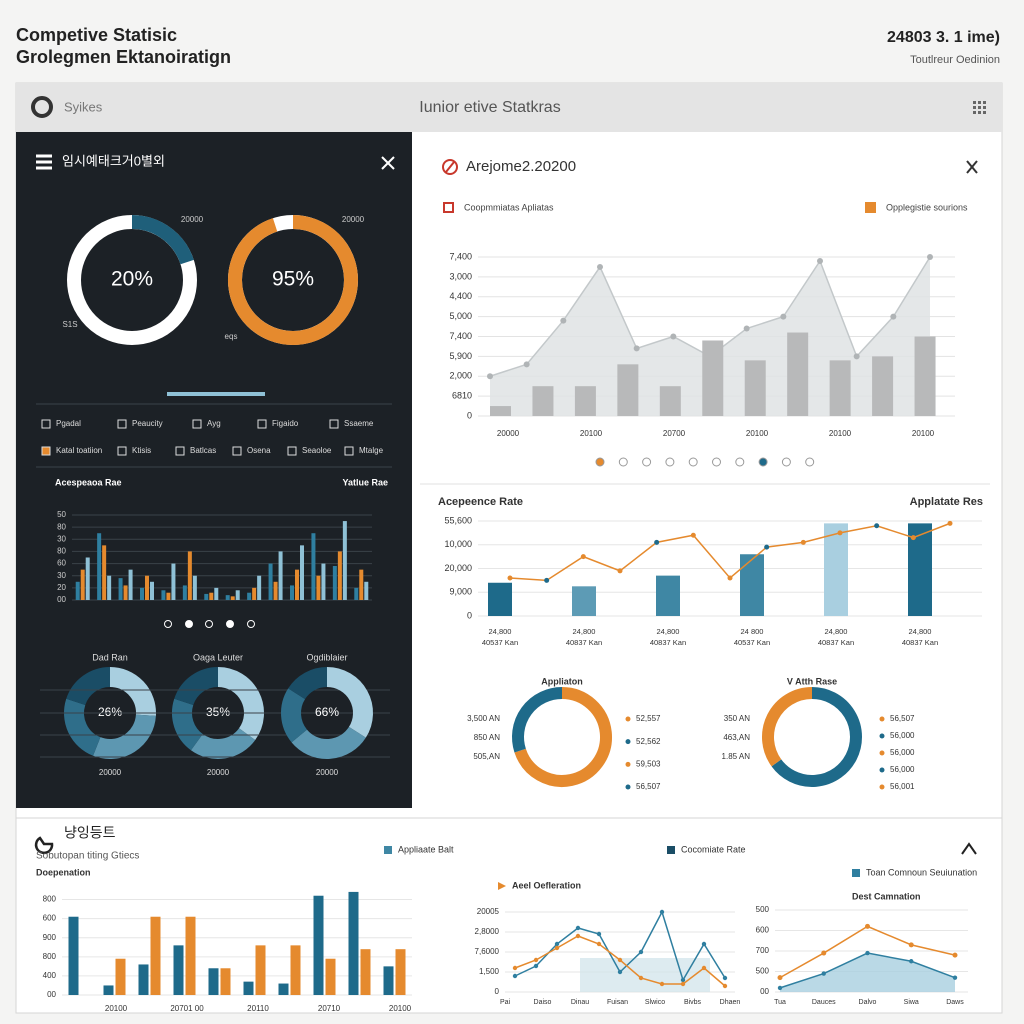 This screenshot has width=1024, height=1024. I want to click on x-tick-label: Pai, so click(505, 1002).